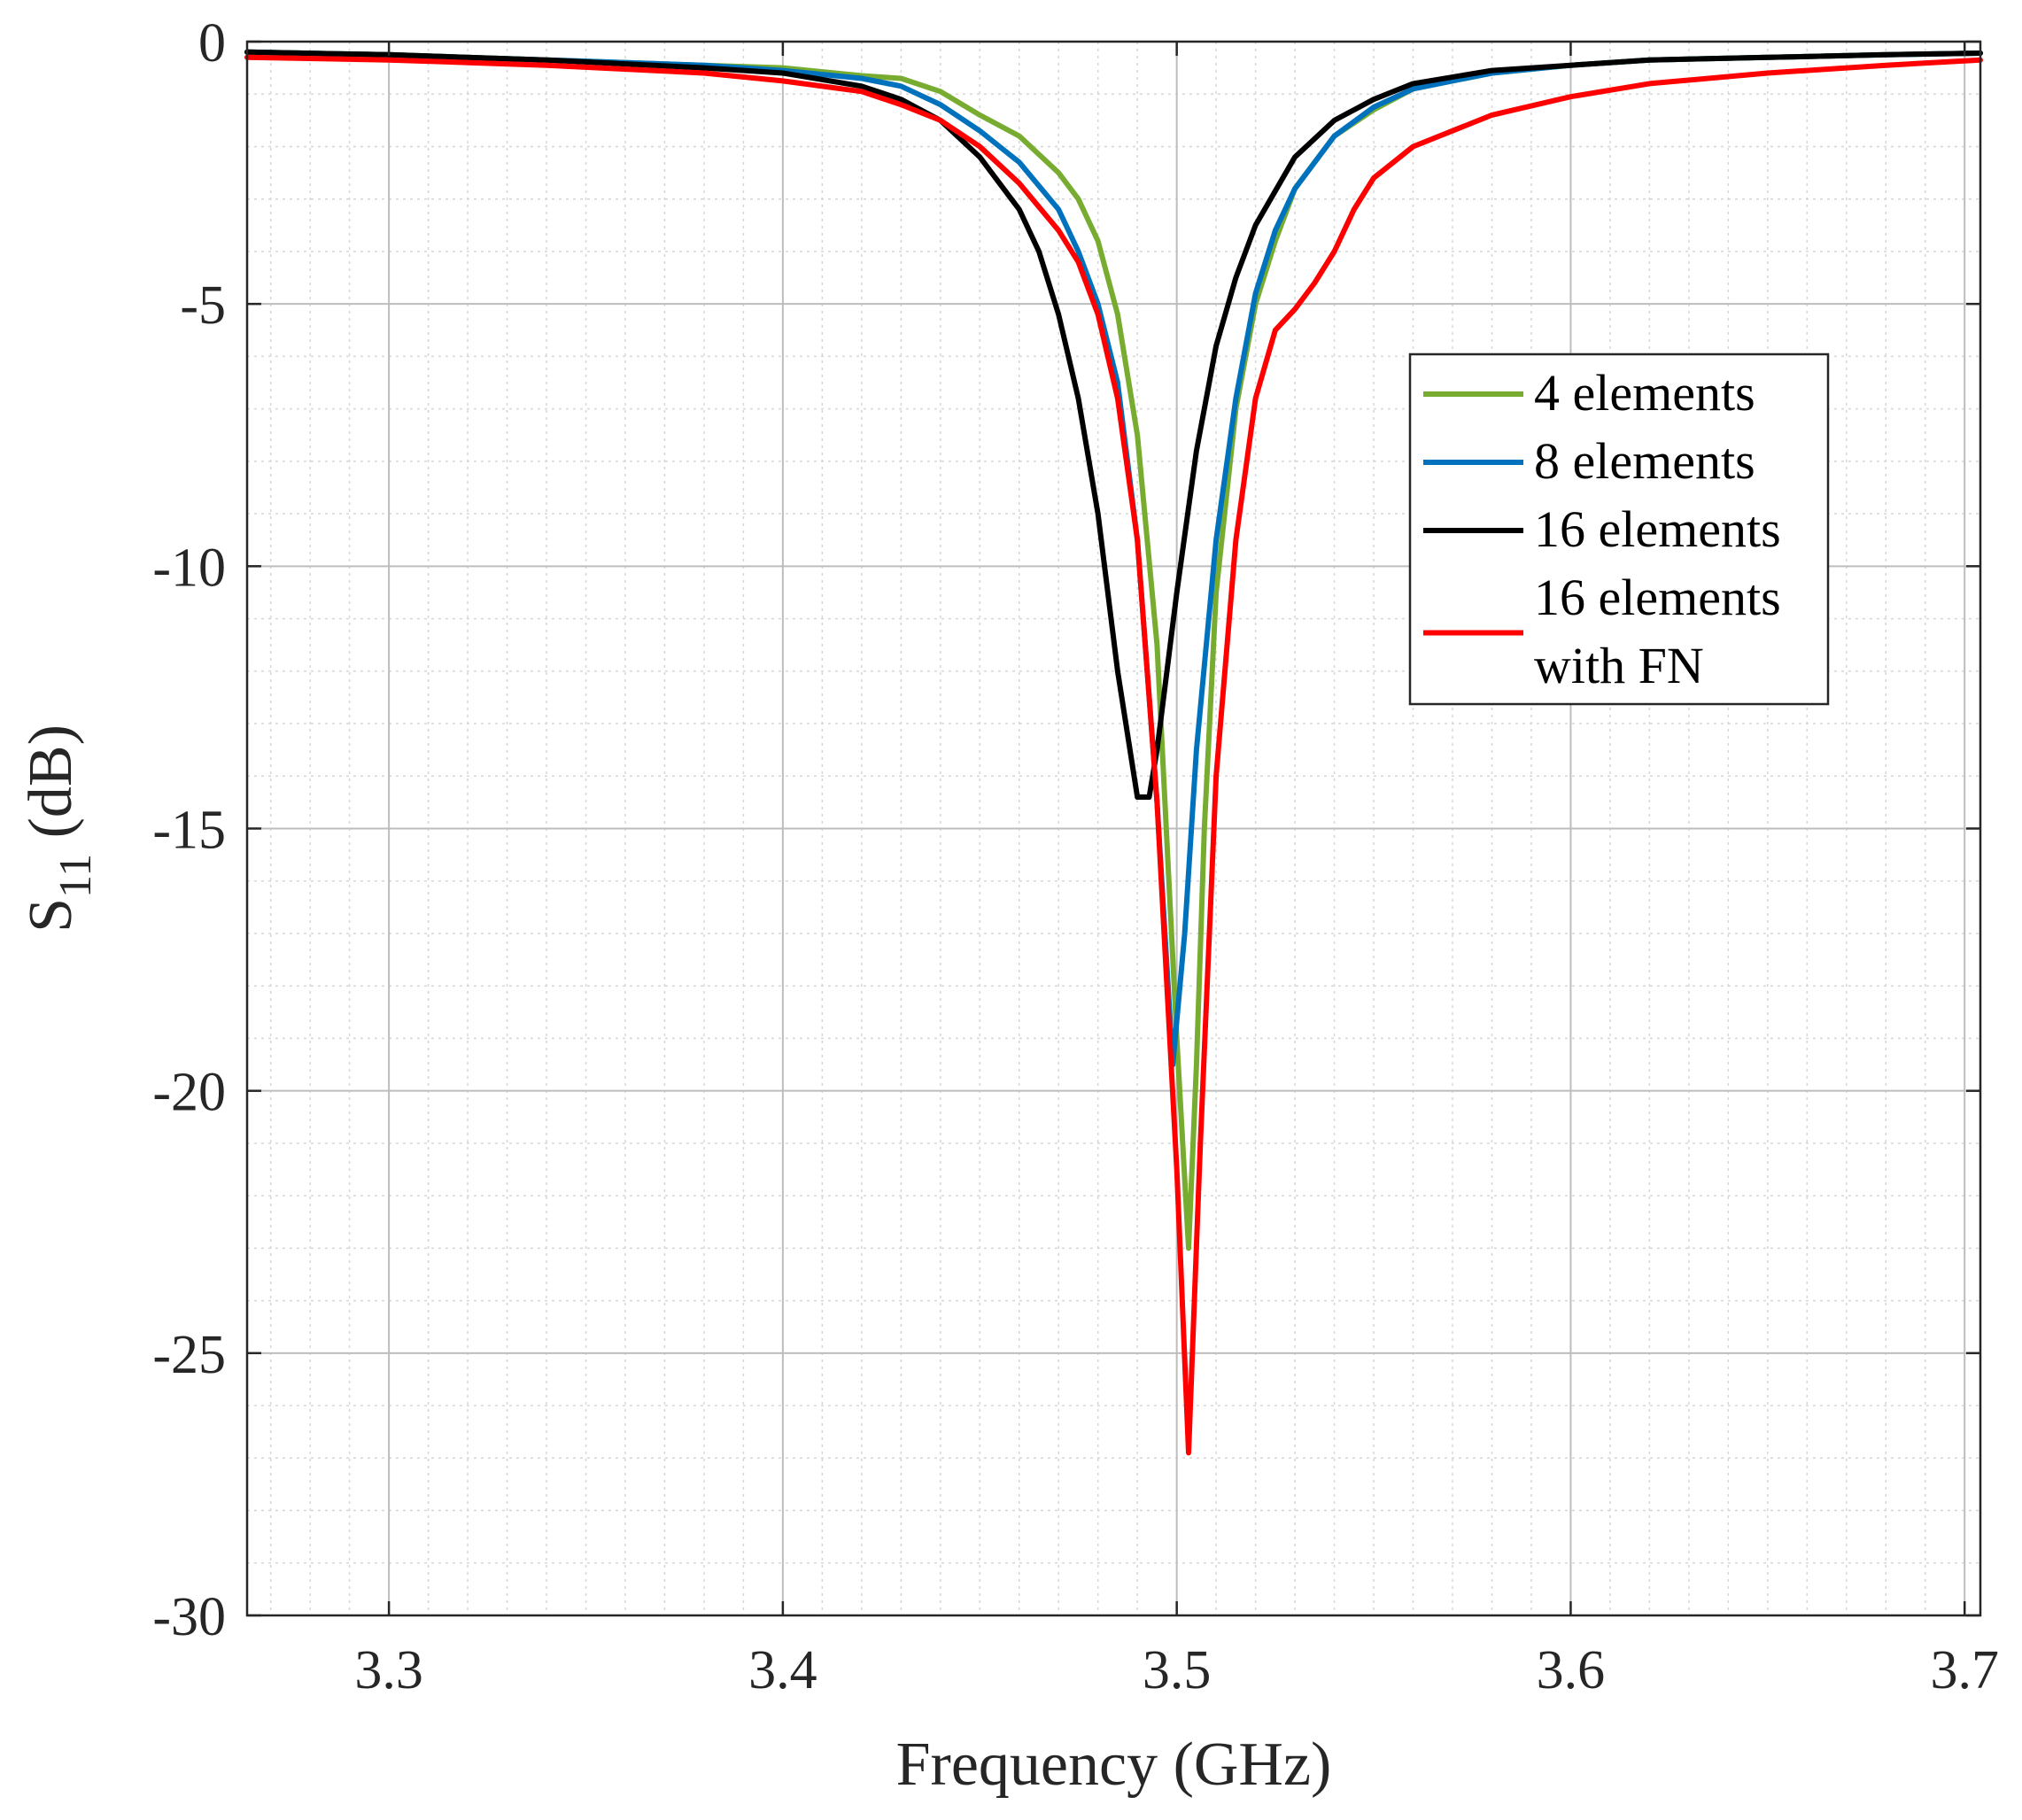 The image size is (2022, 1820). I want to click on y-axis-title-unit: (dB), so click(51, 789).